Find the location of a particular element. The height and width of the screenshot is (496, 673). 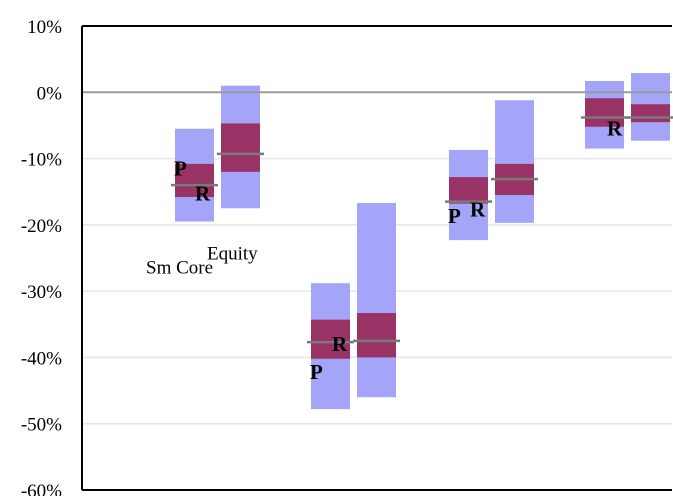

y-tick-label: -40% is located at coordinates (41, 358).